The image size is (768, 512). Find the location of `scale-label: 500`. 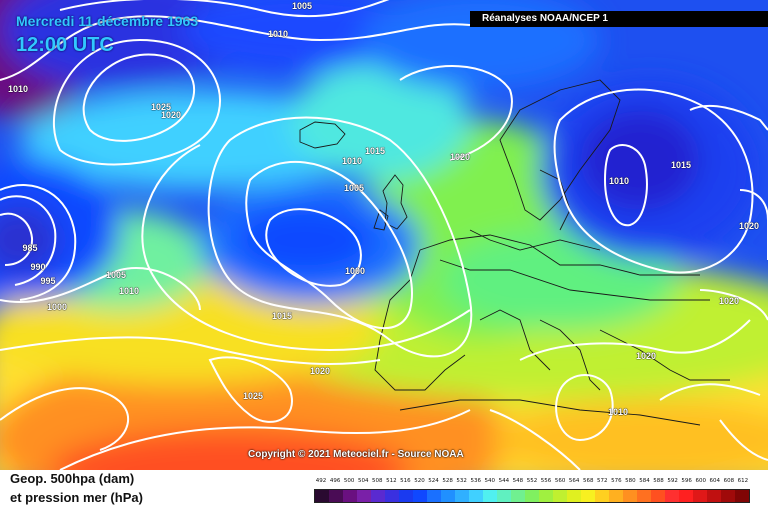

scale-label: 500 is located at coordinates (349, 481).